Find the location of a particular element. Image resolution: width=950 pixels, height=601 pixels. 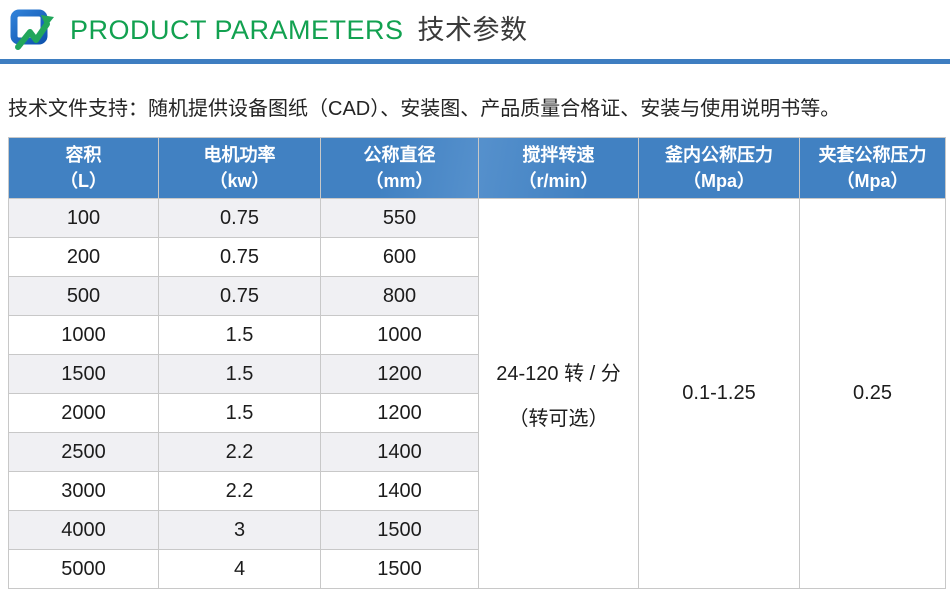

table-cell-col1: 3000 is located at coordinates (83, 491).